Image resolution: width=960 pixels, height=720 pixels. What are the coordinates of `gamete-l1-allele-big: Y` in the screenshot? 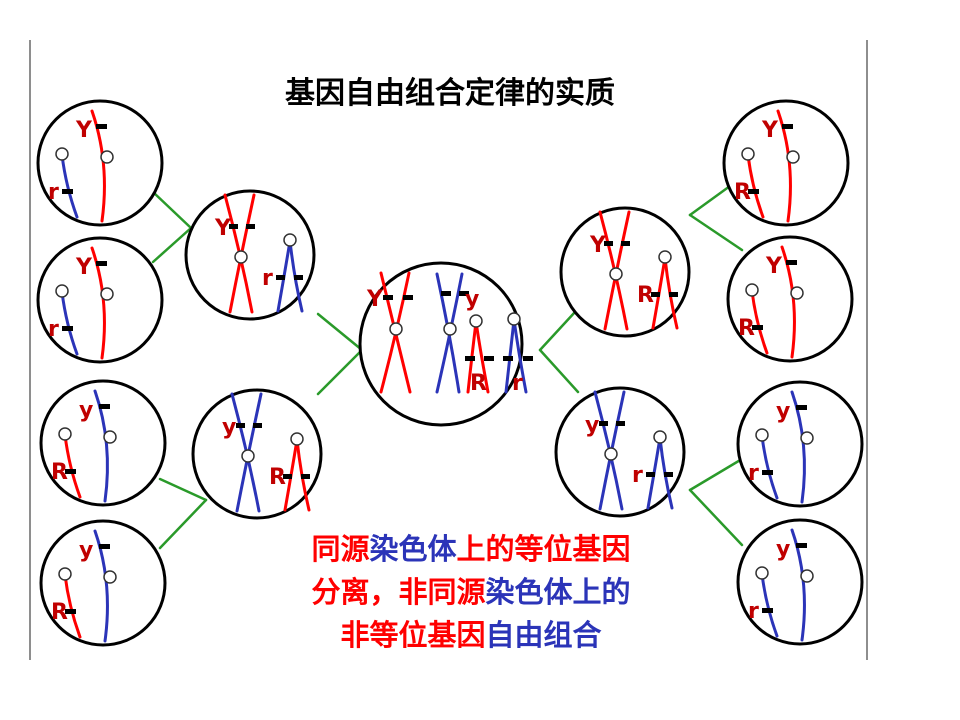 It's located at (84, 130).